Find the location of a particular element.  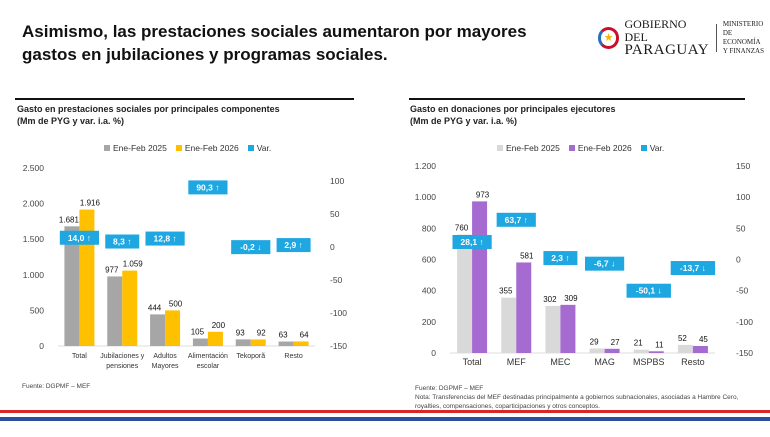

bar-data-label: 302 is located at coordinates (550, 299).